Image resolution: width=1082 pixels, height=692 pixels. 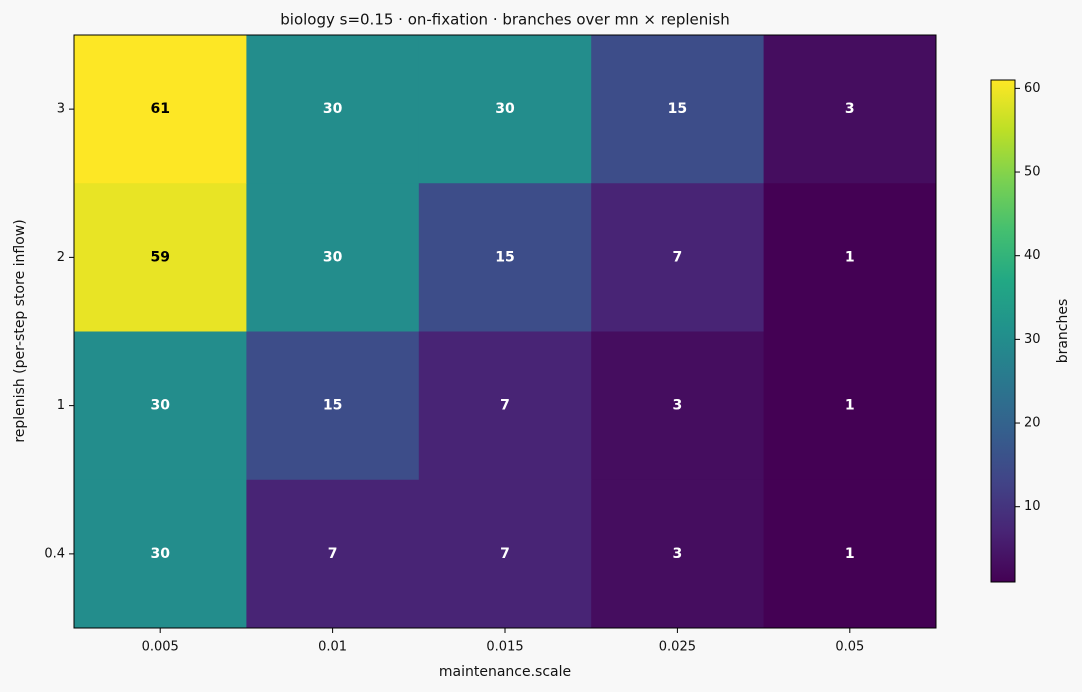 I want to click on x-tick-label: 0.005, so click(x=160, y=647).